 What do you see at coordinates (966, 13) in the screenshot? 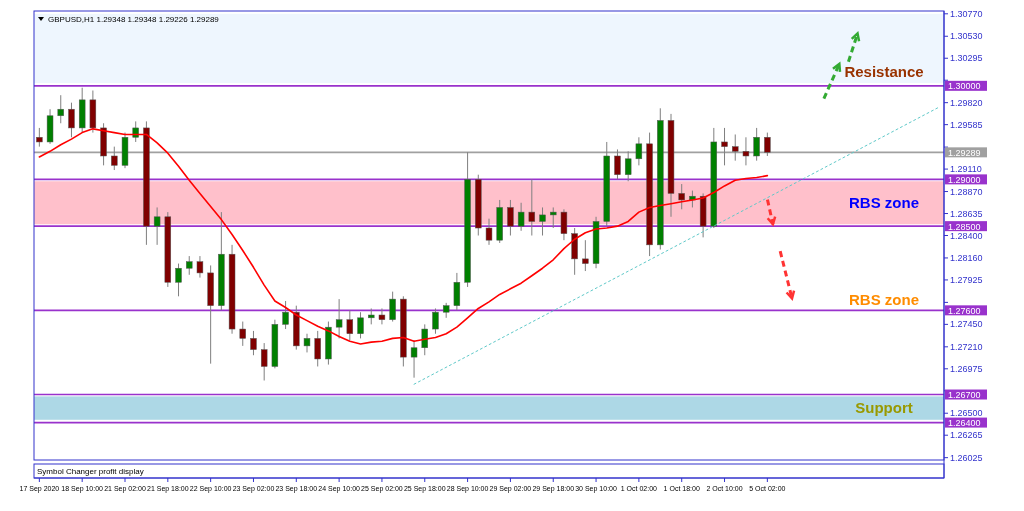
I see `y-tick-label: 1.30770` at bounding box center [966, 13].